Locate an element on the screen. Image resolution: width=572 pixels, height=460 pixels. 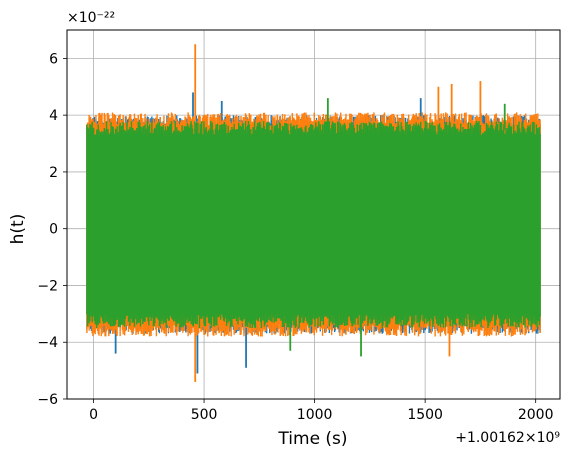
x-tick-label: 2000 is located at coordinates (536, 415).